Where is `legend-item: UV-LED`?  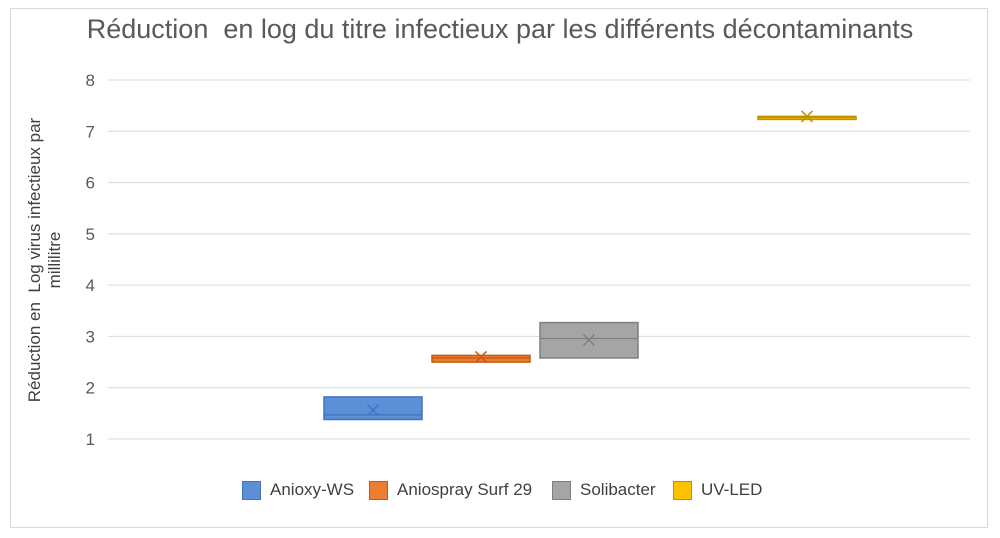
legend-item: UV-LED is located at coordinates (717, 490).